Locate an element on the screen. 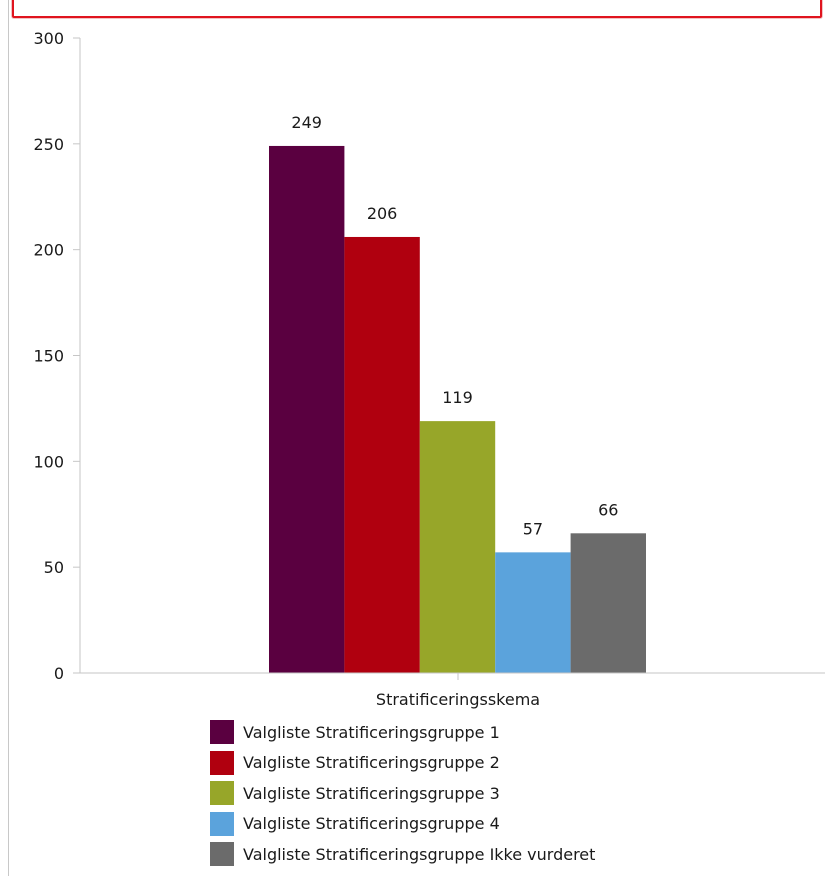 The image size is (825, 876). y-tick-label: 300 is located at coordinates (48, 38).